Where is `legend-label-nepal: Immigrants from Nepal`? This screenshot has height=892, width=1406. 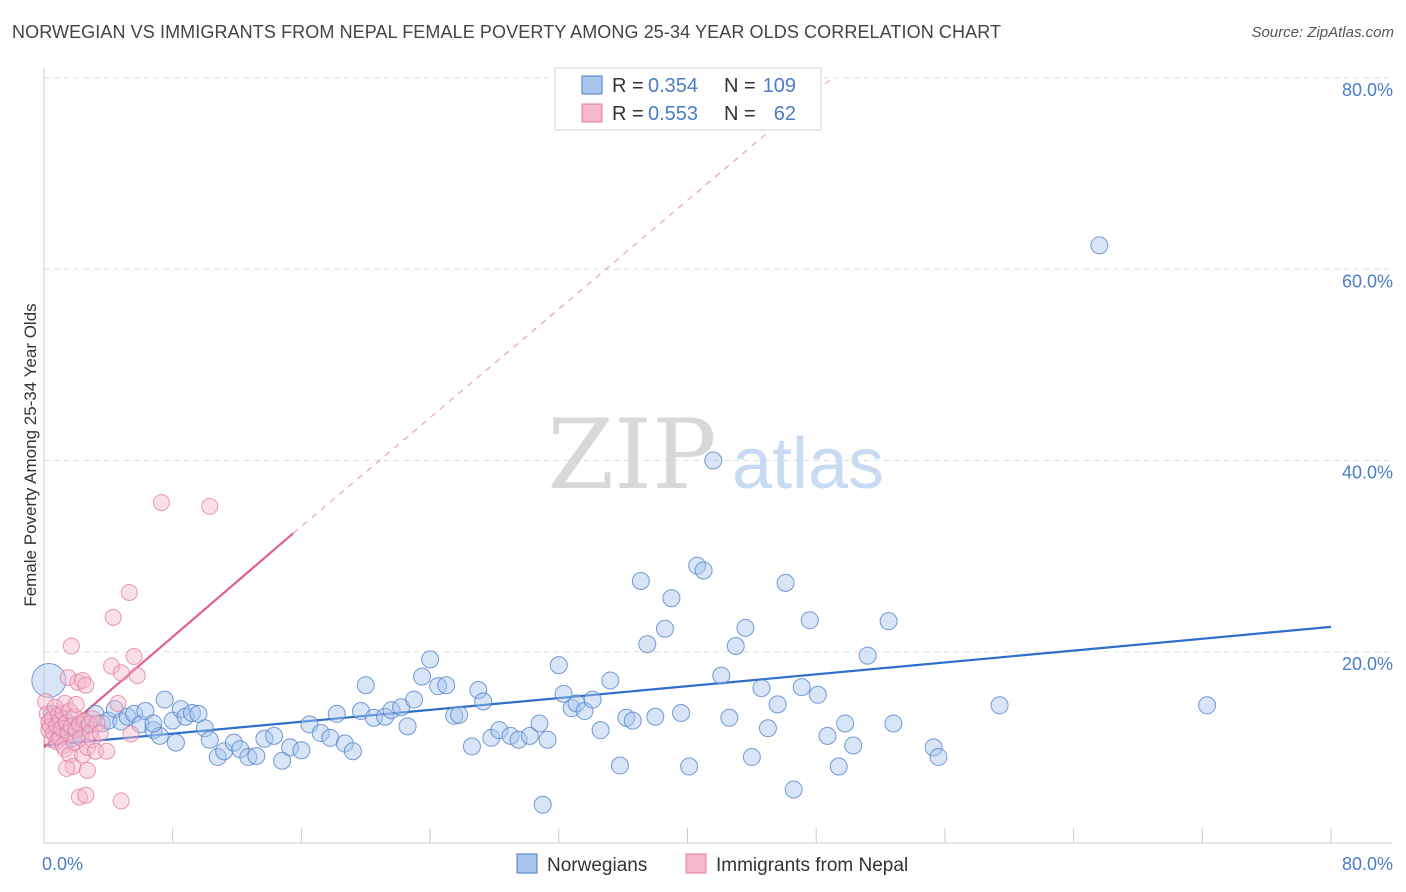
legend-label-nepal: Immigrants from Nepal is located at coordinates (812, 865).